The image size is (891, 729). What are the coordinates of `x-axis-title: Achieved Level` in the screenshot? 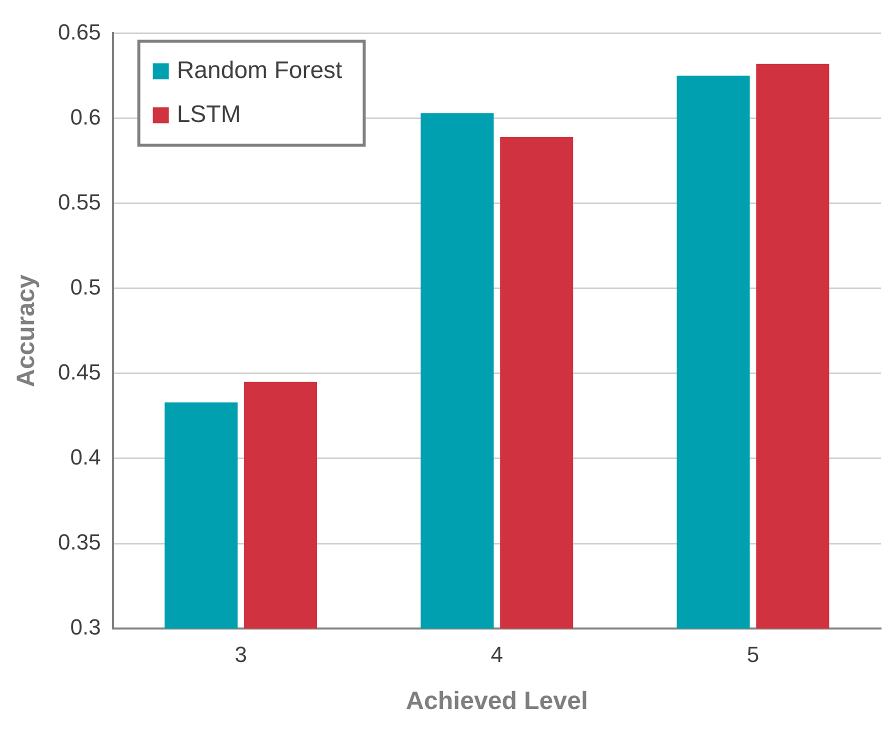 It's located at (497, 700).